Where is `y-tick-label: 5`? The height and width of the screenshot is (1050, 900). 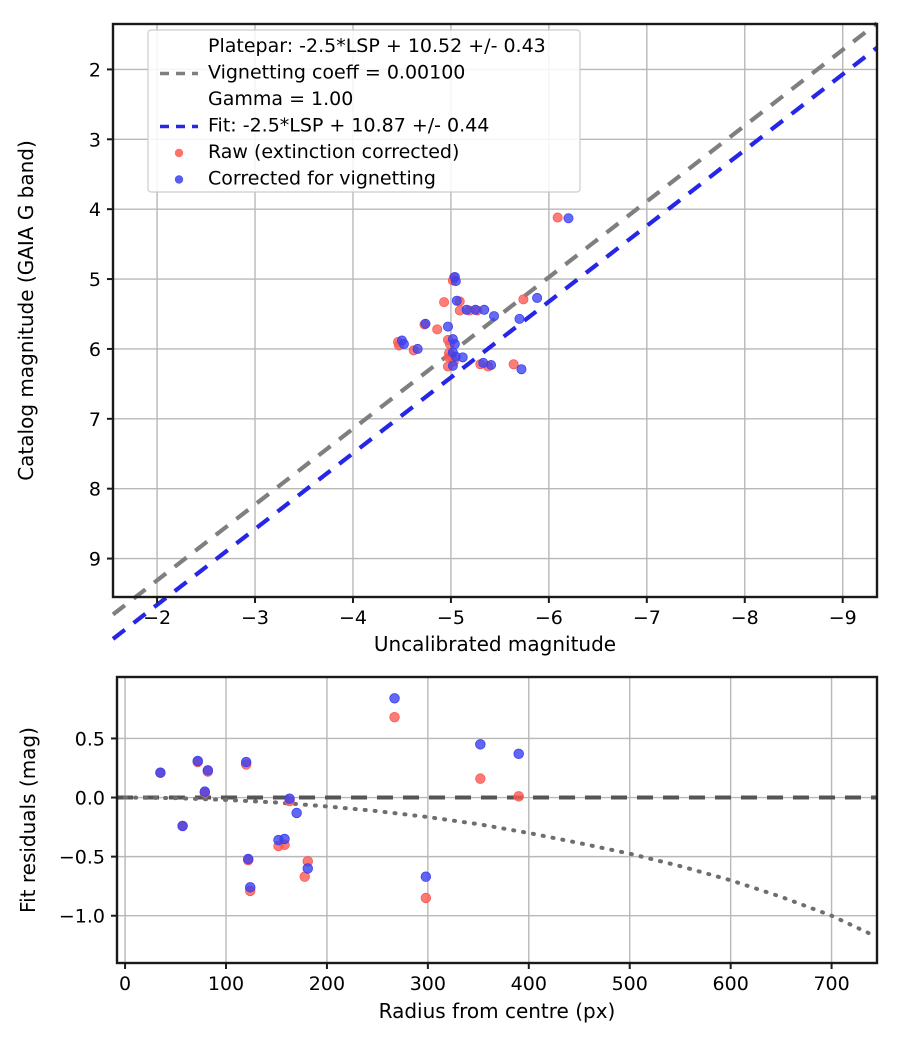 y-tick-label: 5 is located at coordinates (95, 280).